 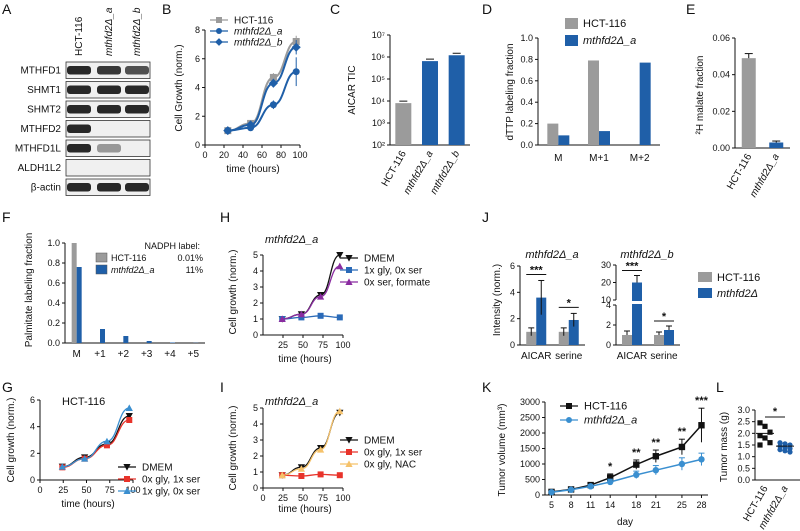 I want to click on x-tick-label: +3, so click(x=147, y=354).